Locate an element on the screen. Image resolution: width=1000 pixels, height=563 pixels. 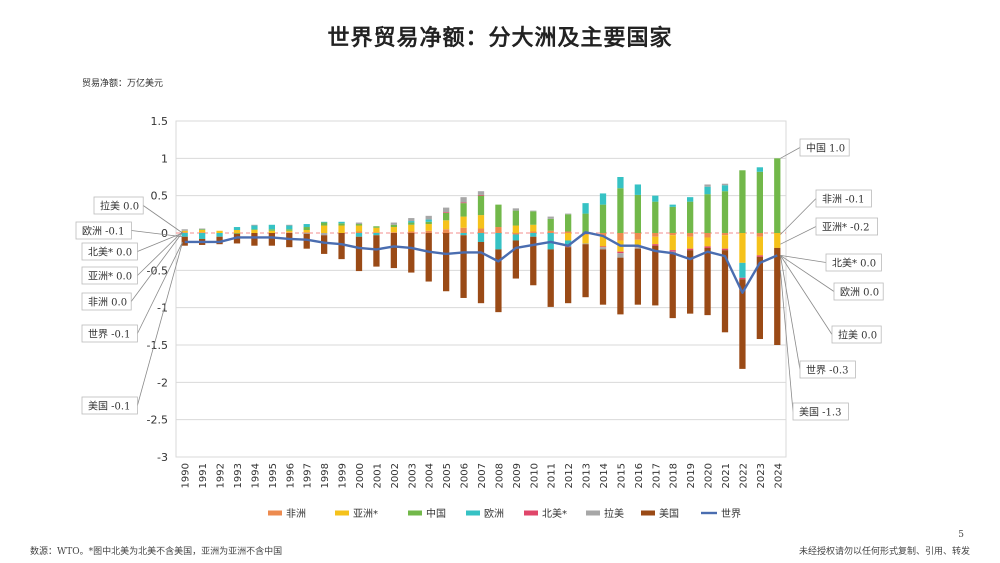
callout-text: 非洲 -0.1 is located at coordinates (843, 200).